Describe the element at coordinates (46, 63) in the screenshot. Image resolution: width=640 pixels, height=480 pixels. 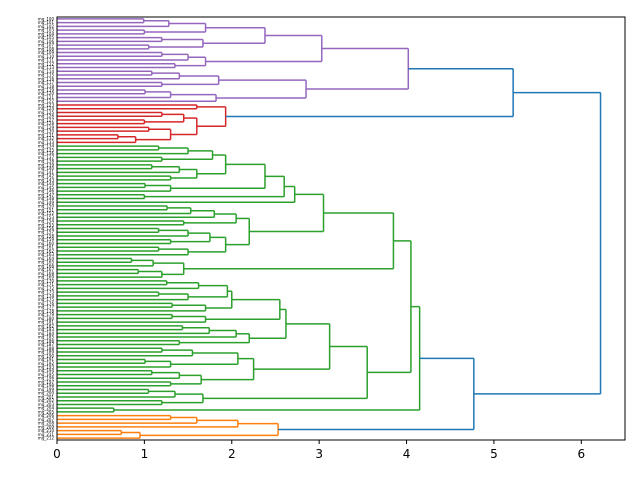
I see `leaf-label: mg_112` at that location.